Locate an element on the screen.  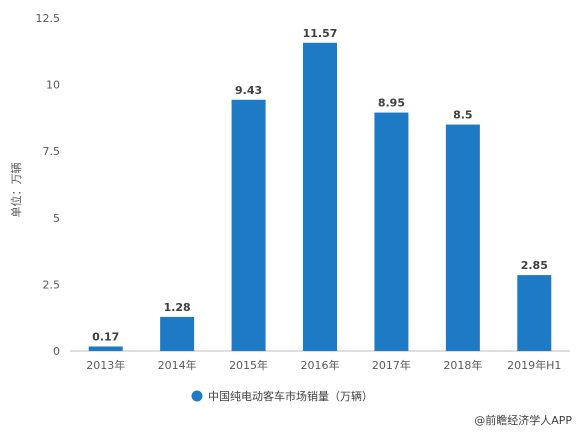
data-label: 9.43 is located at coordinates (248, 90).